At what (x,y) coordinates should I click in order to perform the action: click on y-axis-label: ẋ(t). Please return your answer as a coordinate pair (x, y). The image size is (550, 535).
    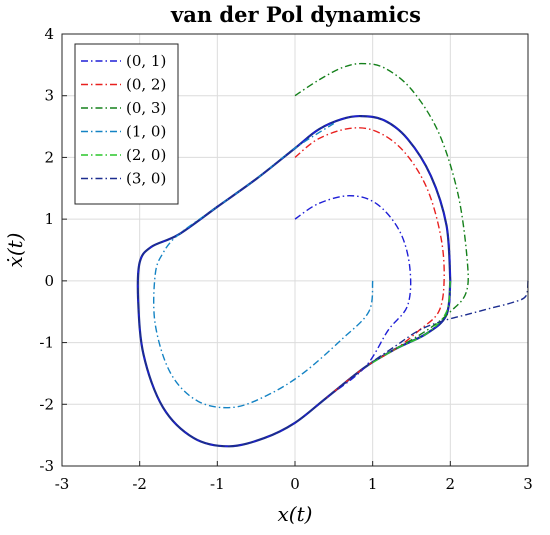
    Looking at the image, I should click on (15, 250).